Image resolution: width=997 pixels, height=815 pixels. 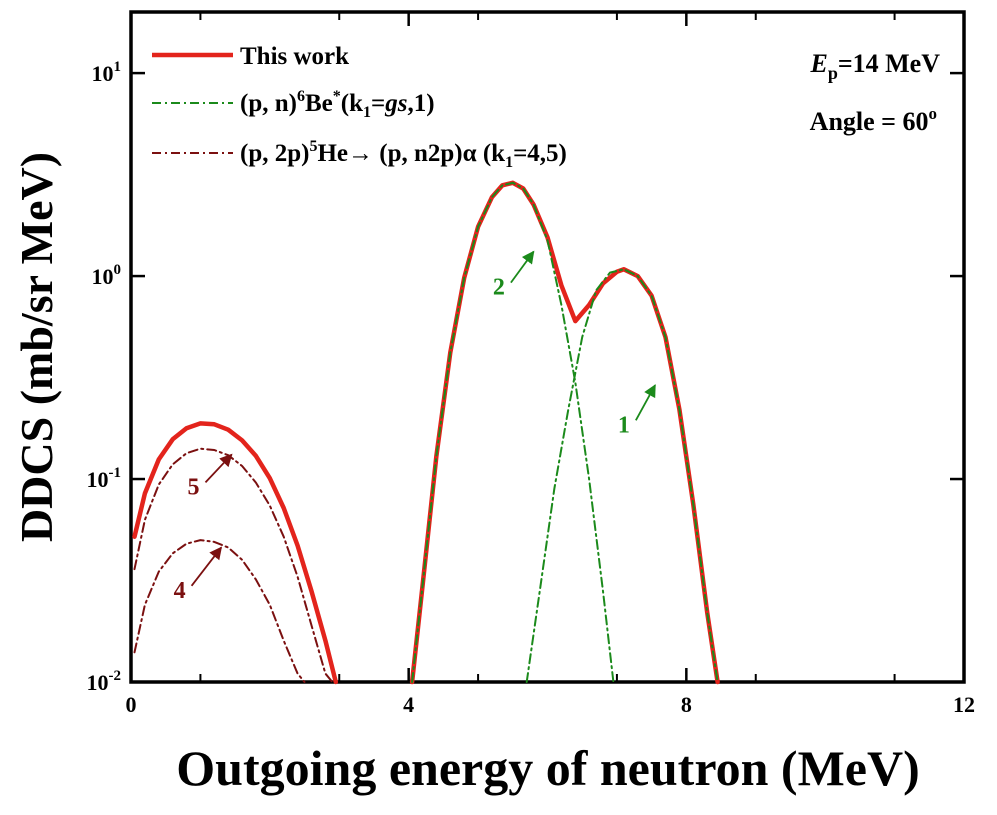 What do you see at coordinates (36, 347) in the screenshot?
I see `y-axis-label: DDCS (mb/sr MeV)` at bounding box center [36, 347].